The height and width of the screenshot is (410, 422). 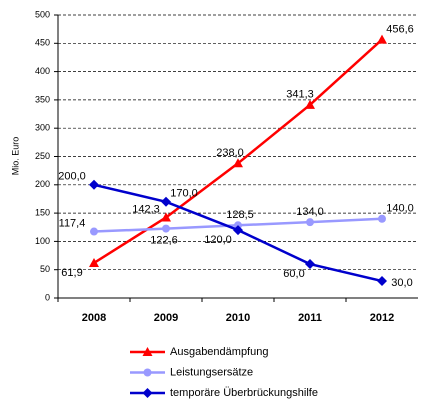 I want to click on data-label: 170,0, so click(x=184, y=194).